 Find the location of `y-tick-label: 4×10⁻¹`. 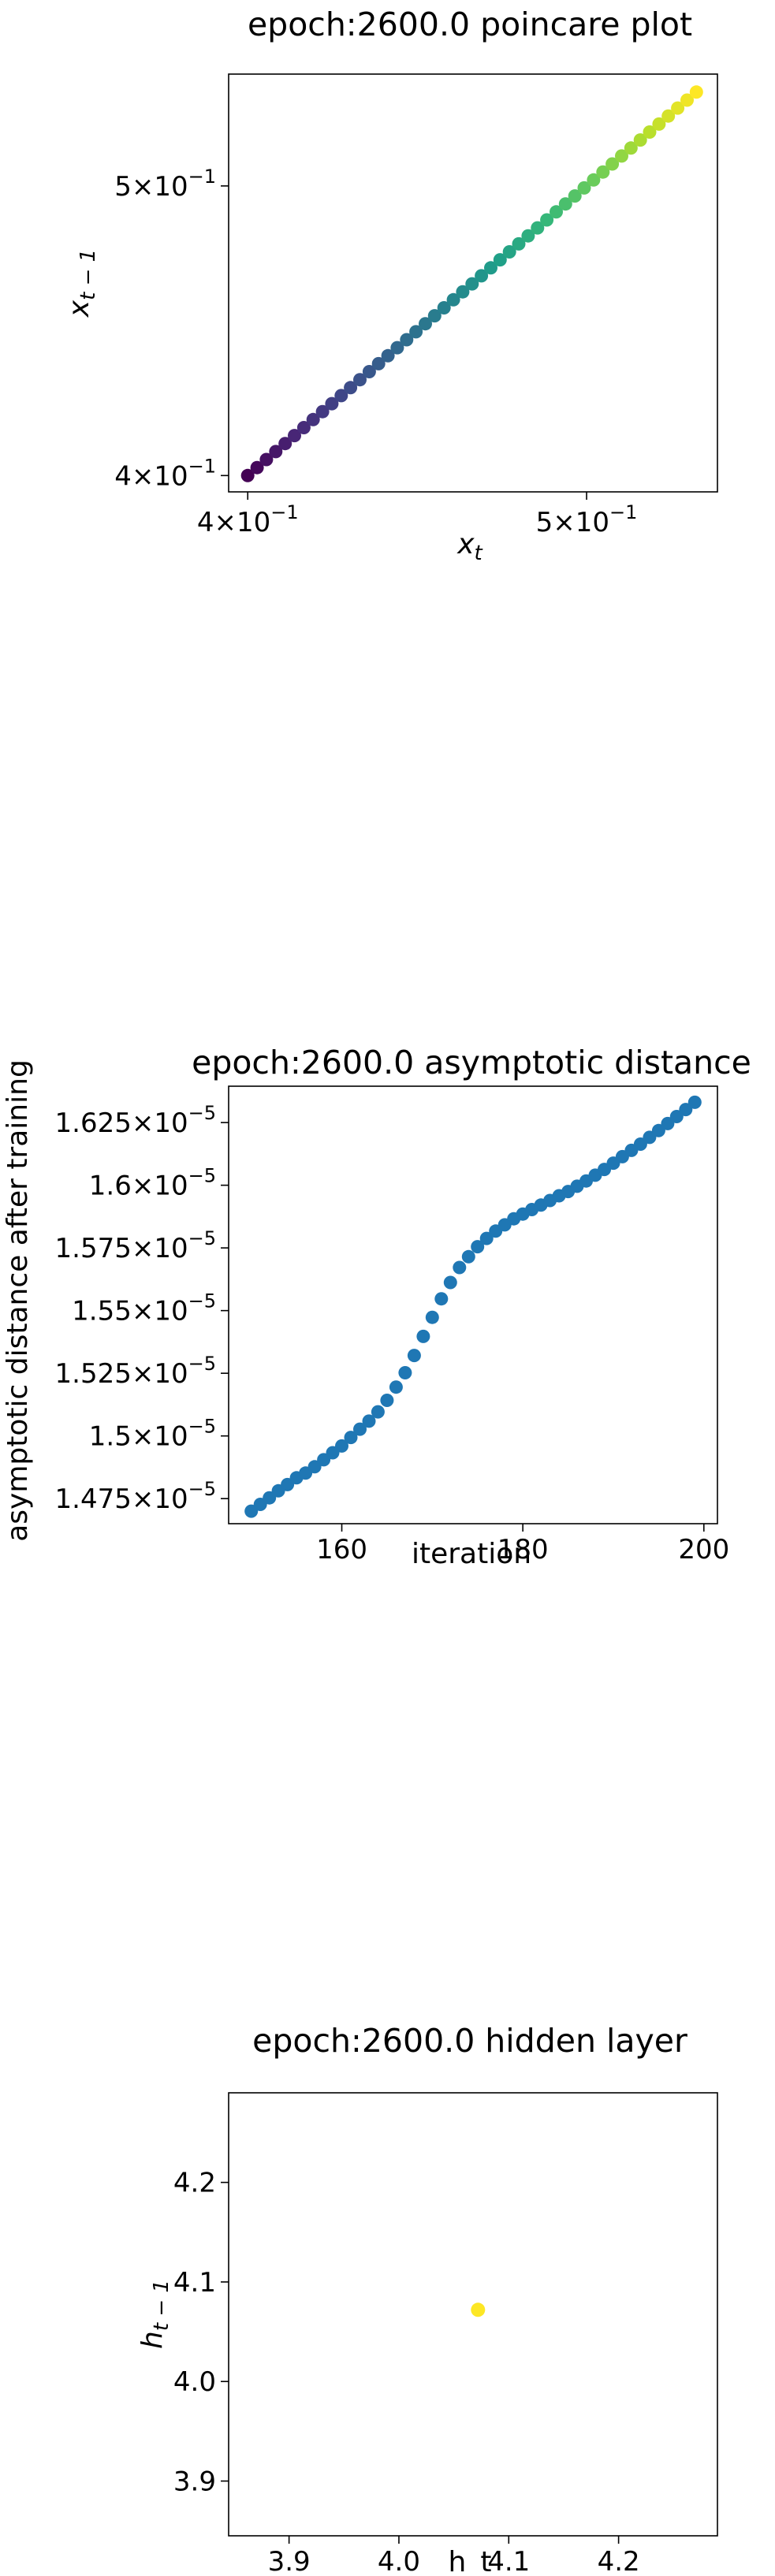

y-tick-label: 4×10⁻¹ is located at coordinates (165, 473).